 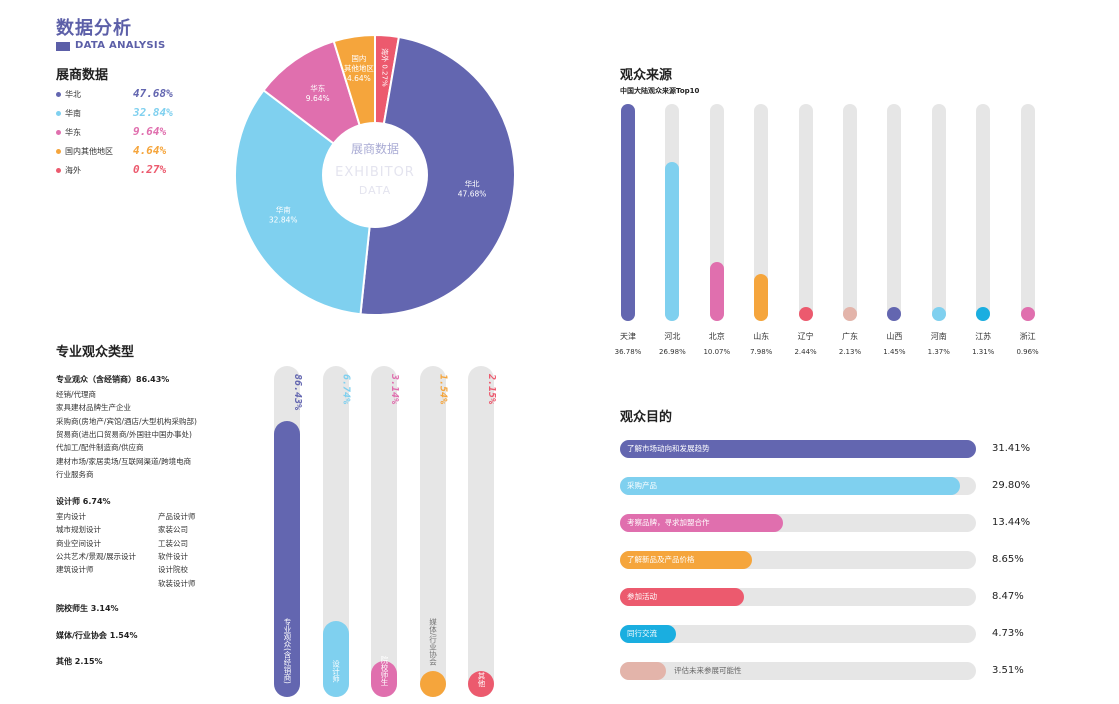 I want to click on type-dealer-line: 采购商(房地产/宾馆/酒店/大型机构采购部), so click(x=126, y=421).